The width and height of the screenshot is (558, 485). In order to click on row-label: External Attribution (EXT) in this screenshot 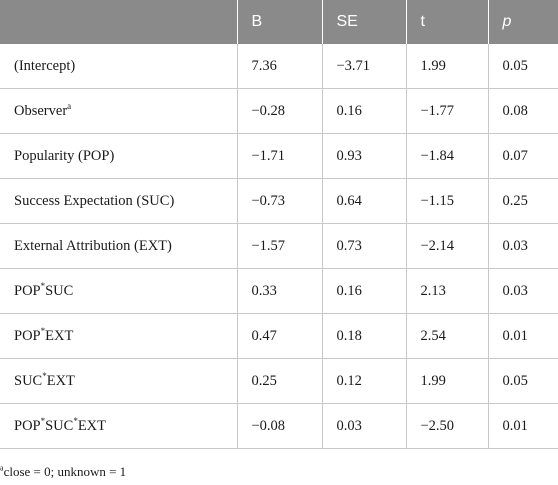, I will do `click(119, 246)`.